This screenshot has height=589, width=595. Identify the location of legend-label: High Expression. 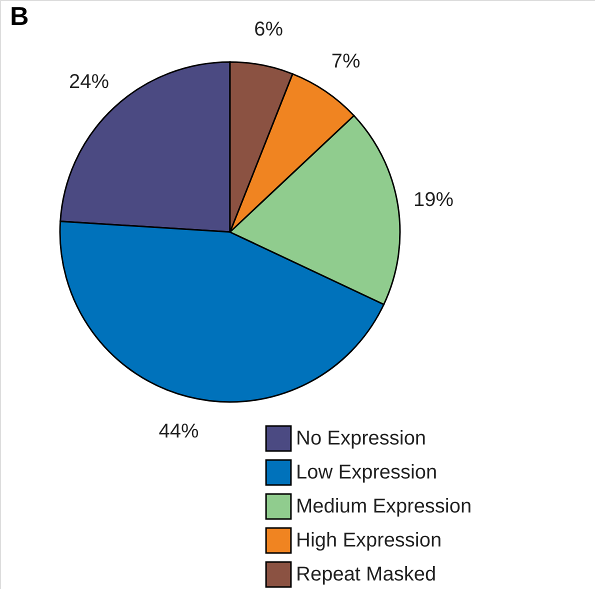
(369, 541).